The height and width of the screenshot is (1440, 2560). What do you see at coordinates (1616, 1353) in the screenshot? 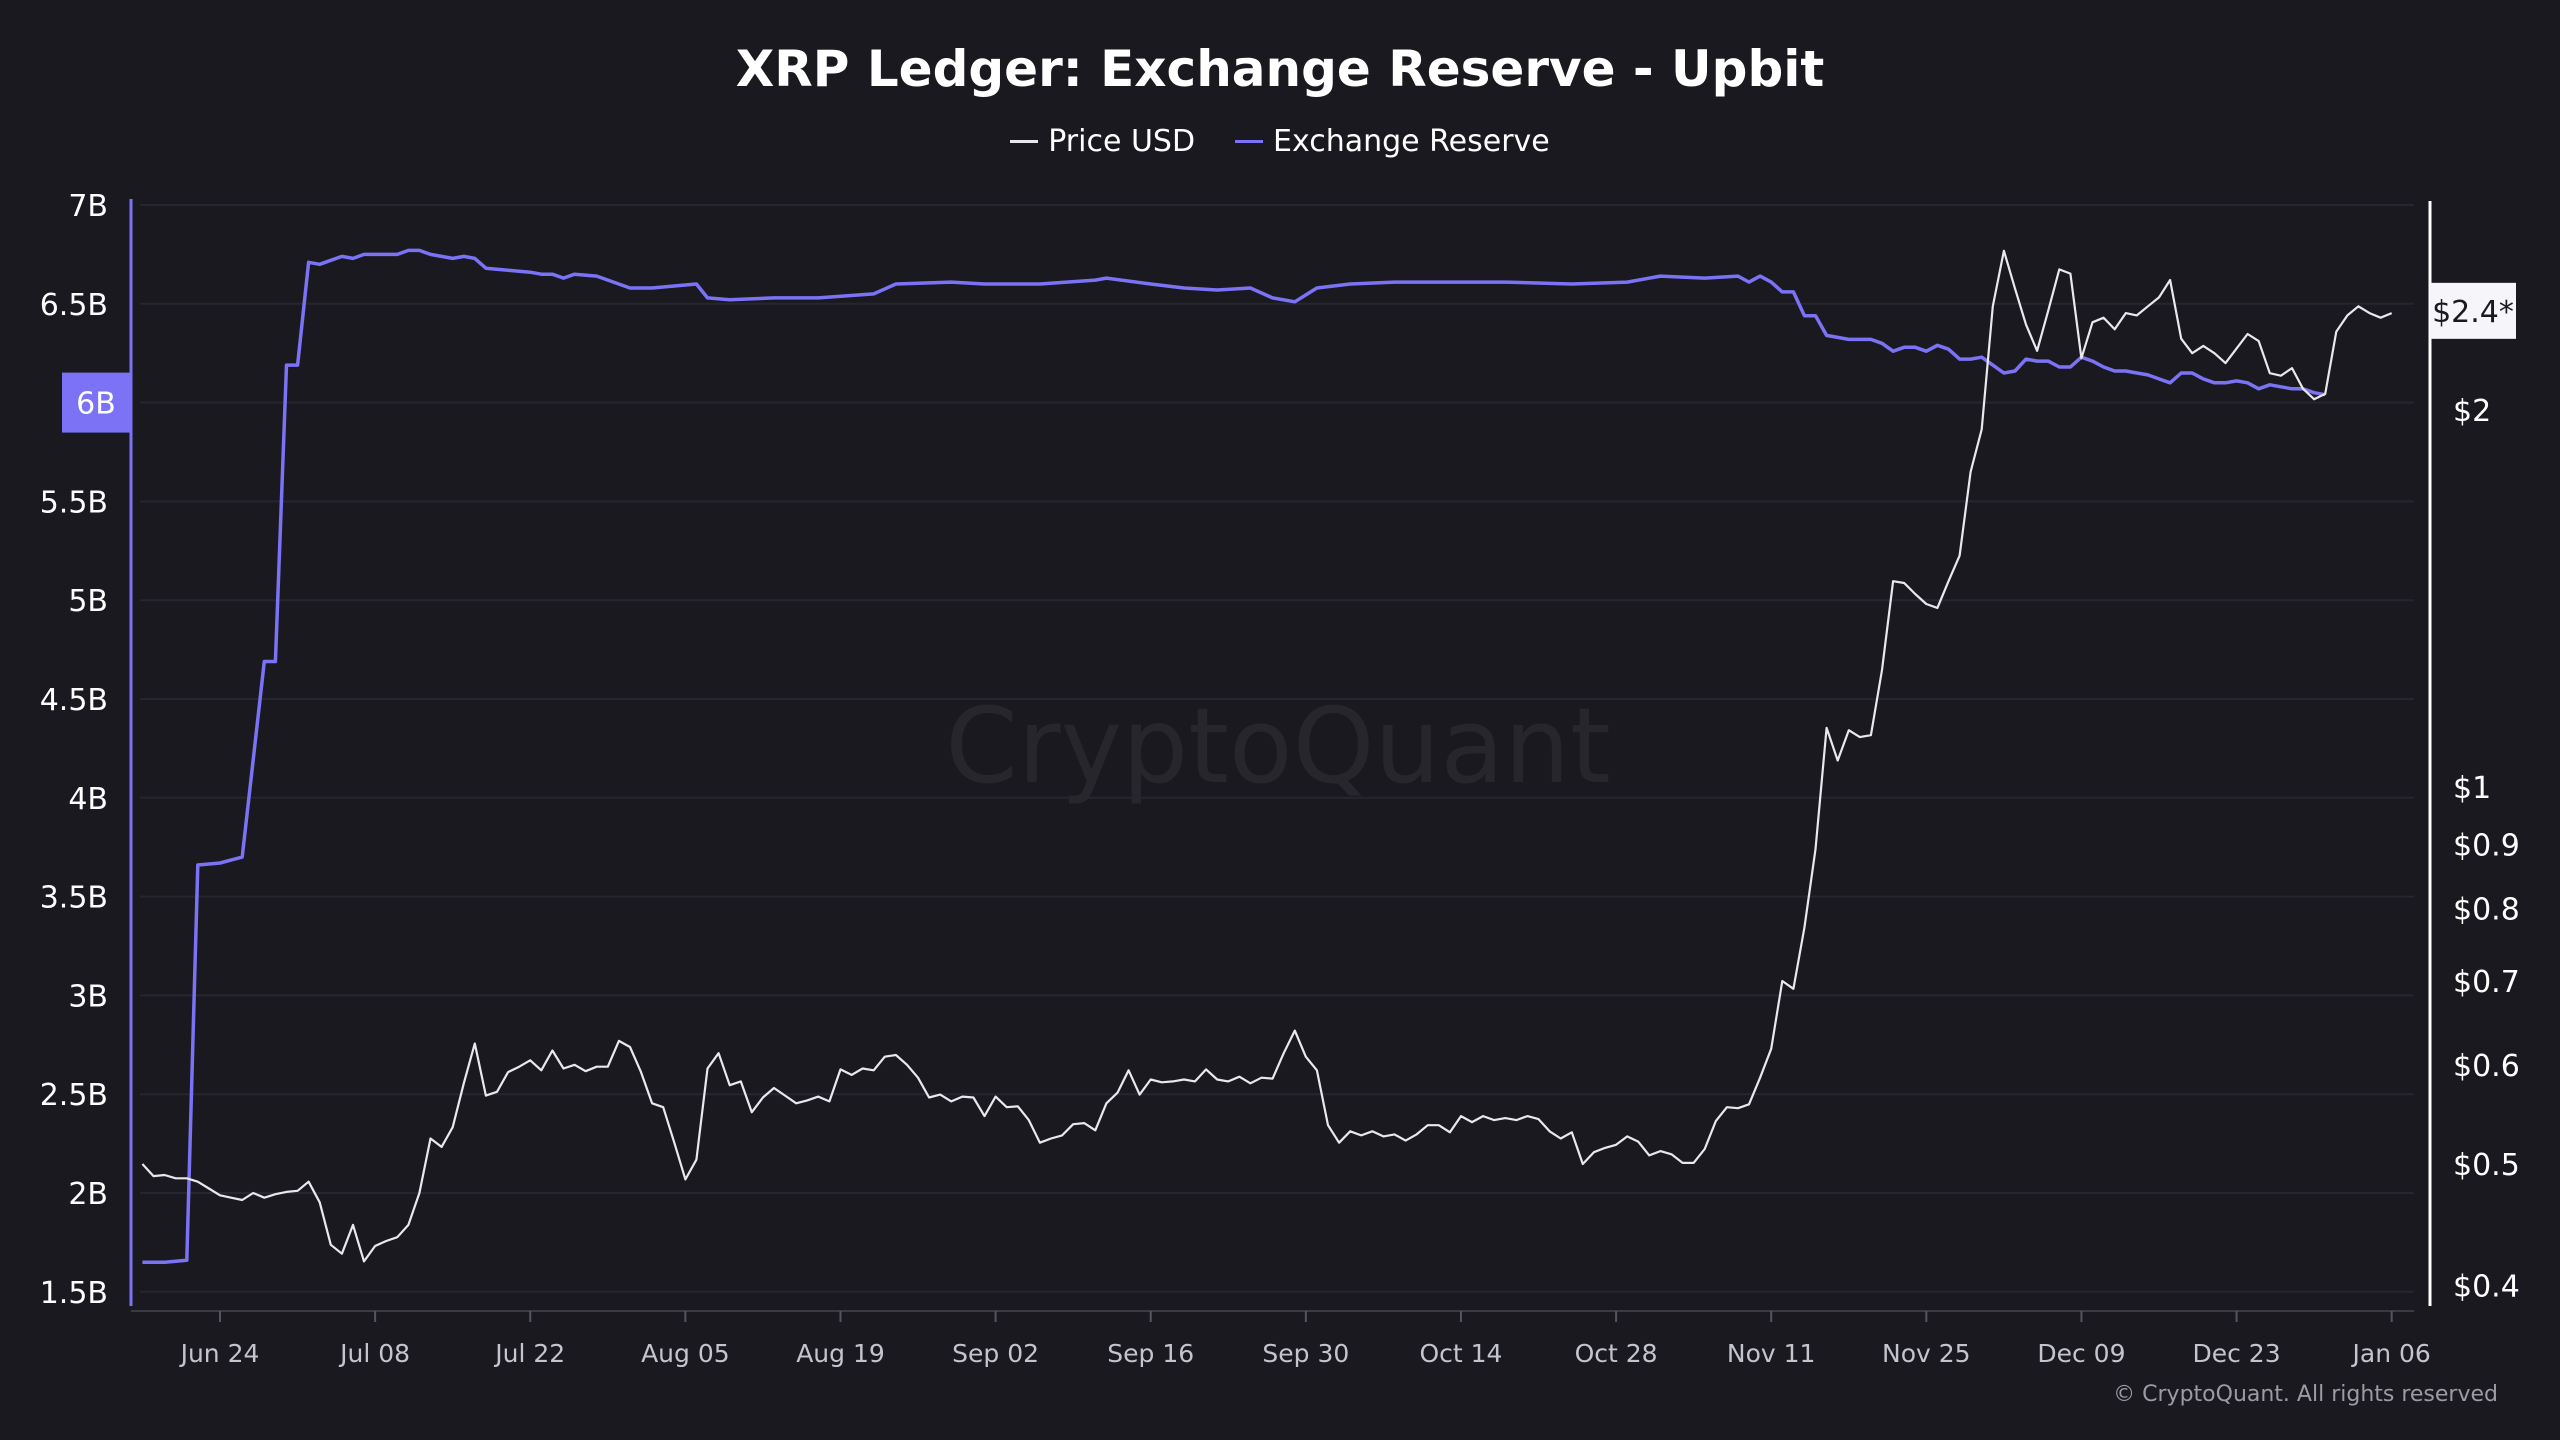
I see `x-tick-label: Oct 28` at bounding box center [1616, 1353].